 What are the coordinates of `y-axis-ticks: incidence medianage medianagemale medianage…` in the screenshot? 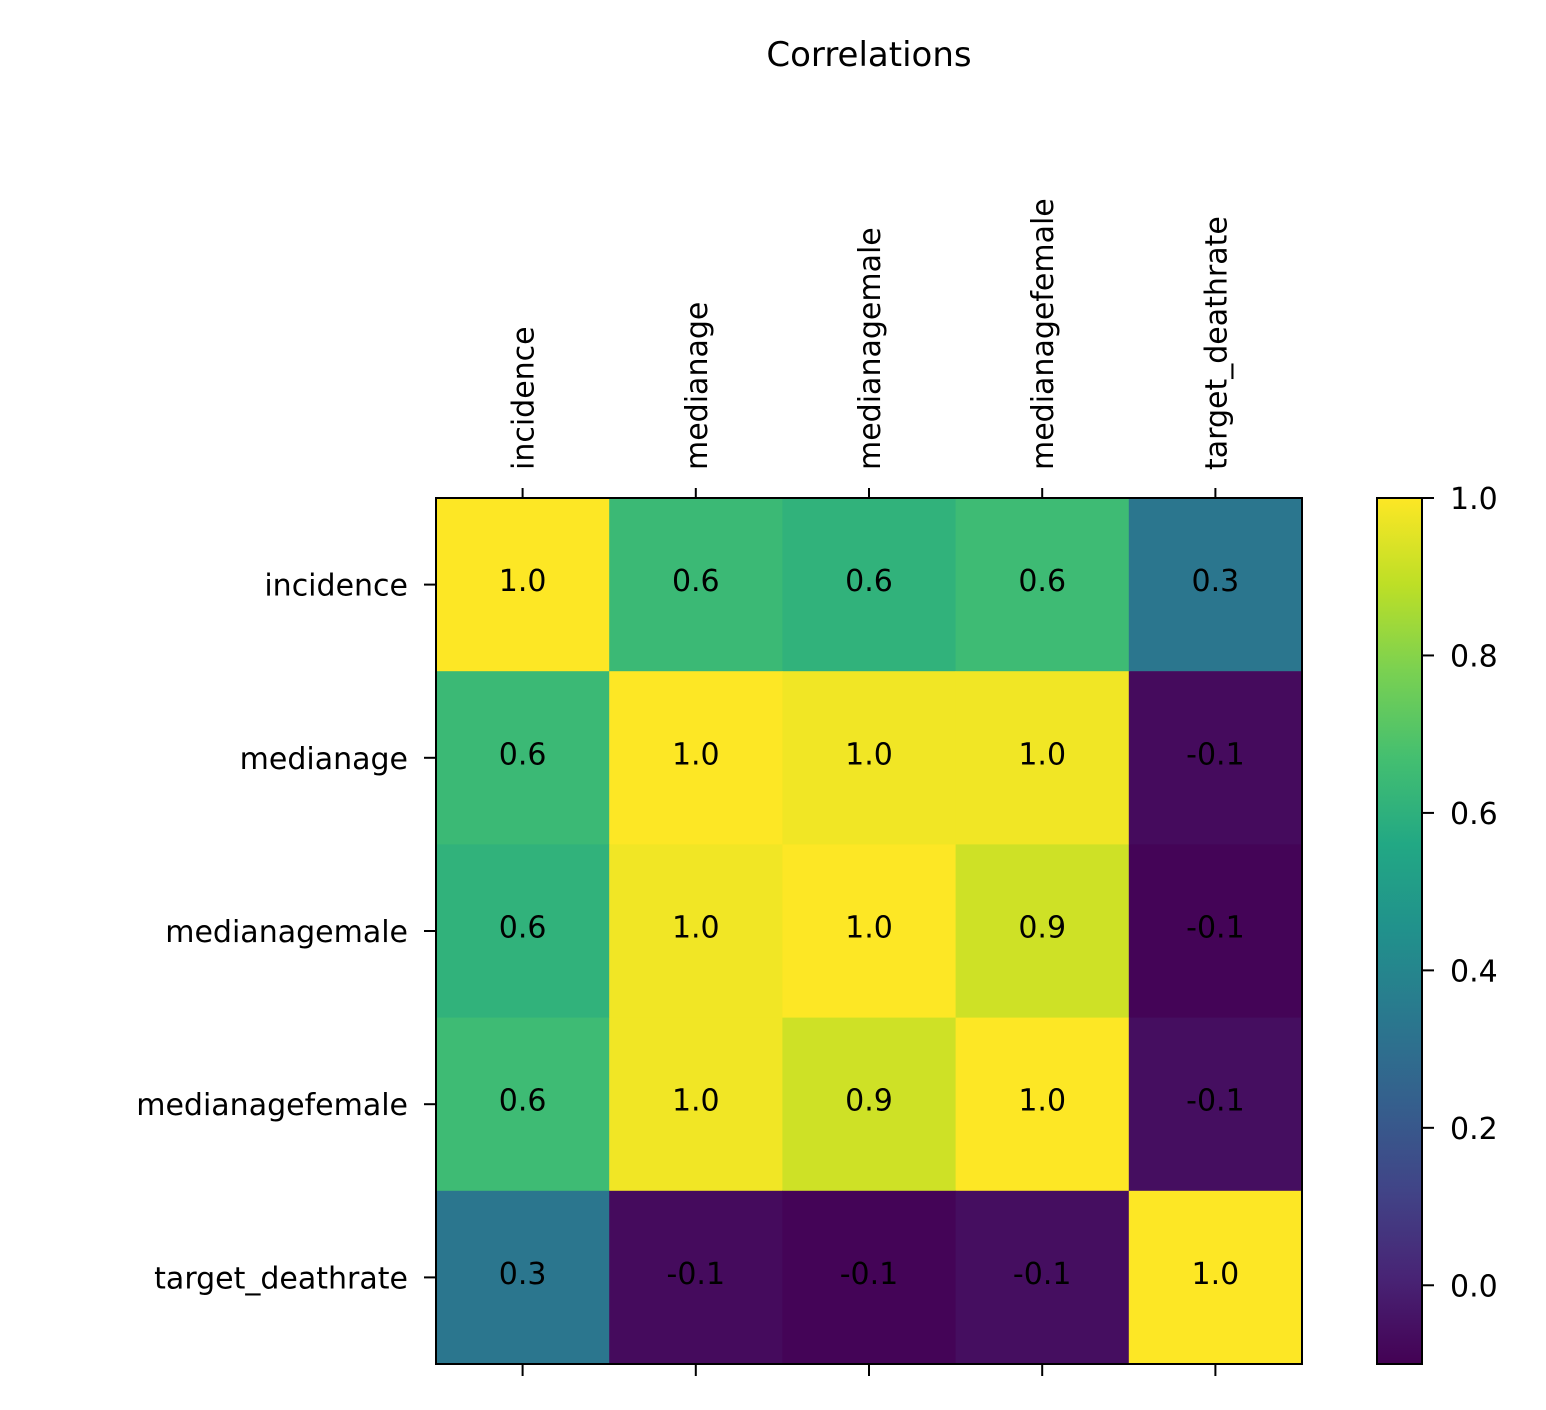 It's located at (286, 932).